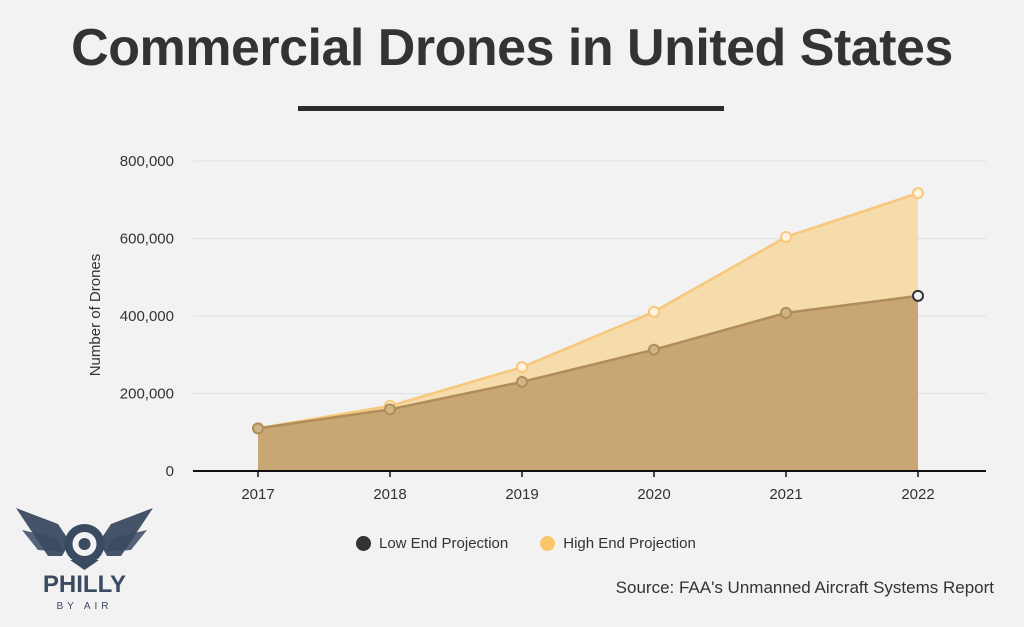 This screenshot has width=1024, height=627. What do you see at coordinates (84, 606) in the screenshot?
I see `logo-tagline: BY AIR` at bounding box center [84, 606].